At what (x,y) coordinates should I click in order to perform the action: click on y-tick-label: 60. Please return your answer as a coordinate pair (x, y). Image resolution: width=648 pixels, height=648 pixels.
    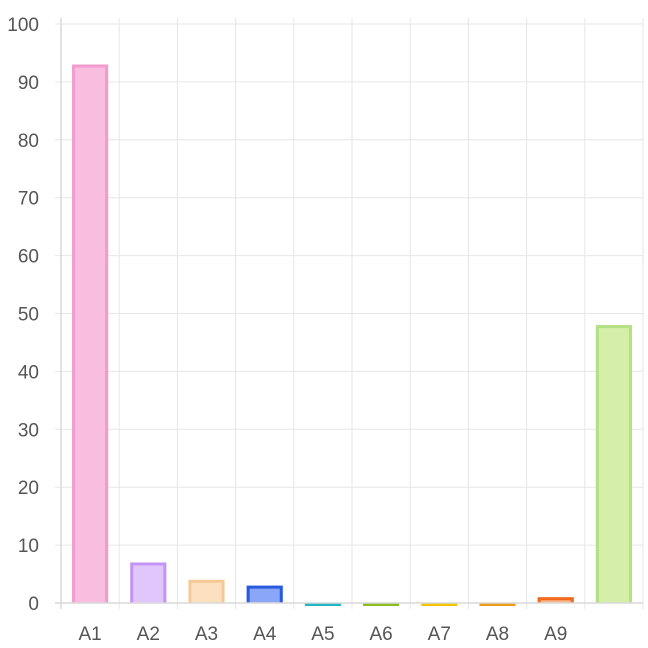
    Looking at the image, I should click on (28, 257).